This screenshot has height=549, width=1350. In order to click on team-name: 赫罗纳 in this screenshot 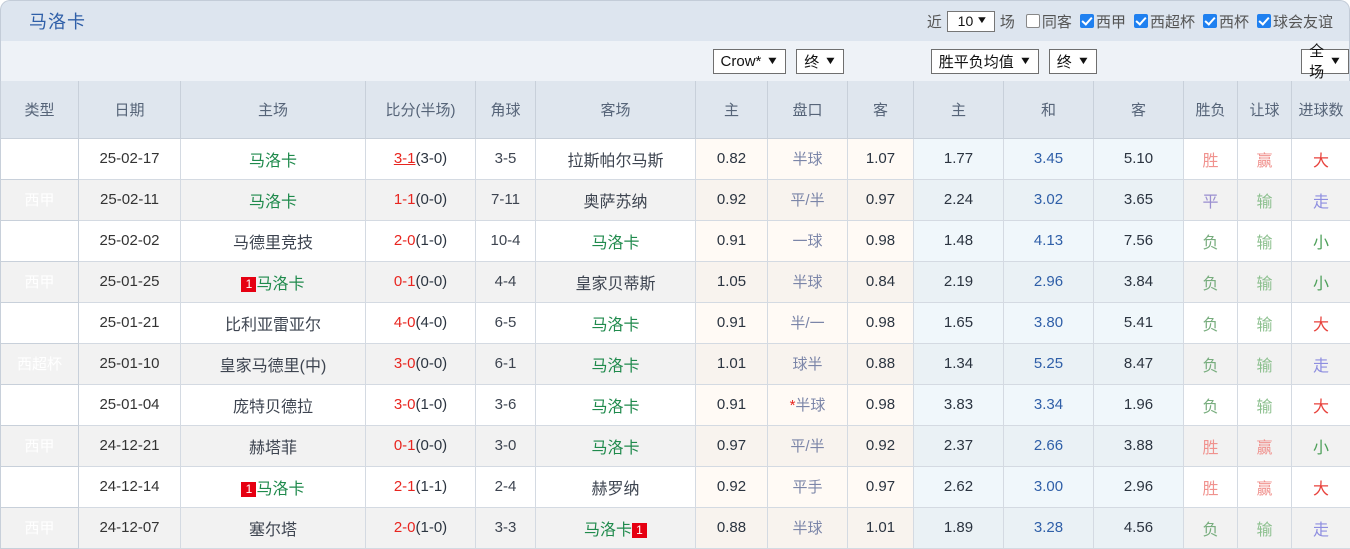, I will do `click(615, 489)`.